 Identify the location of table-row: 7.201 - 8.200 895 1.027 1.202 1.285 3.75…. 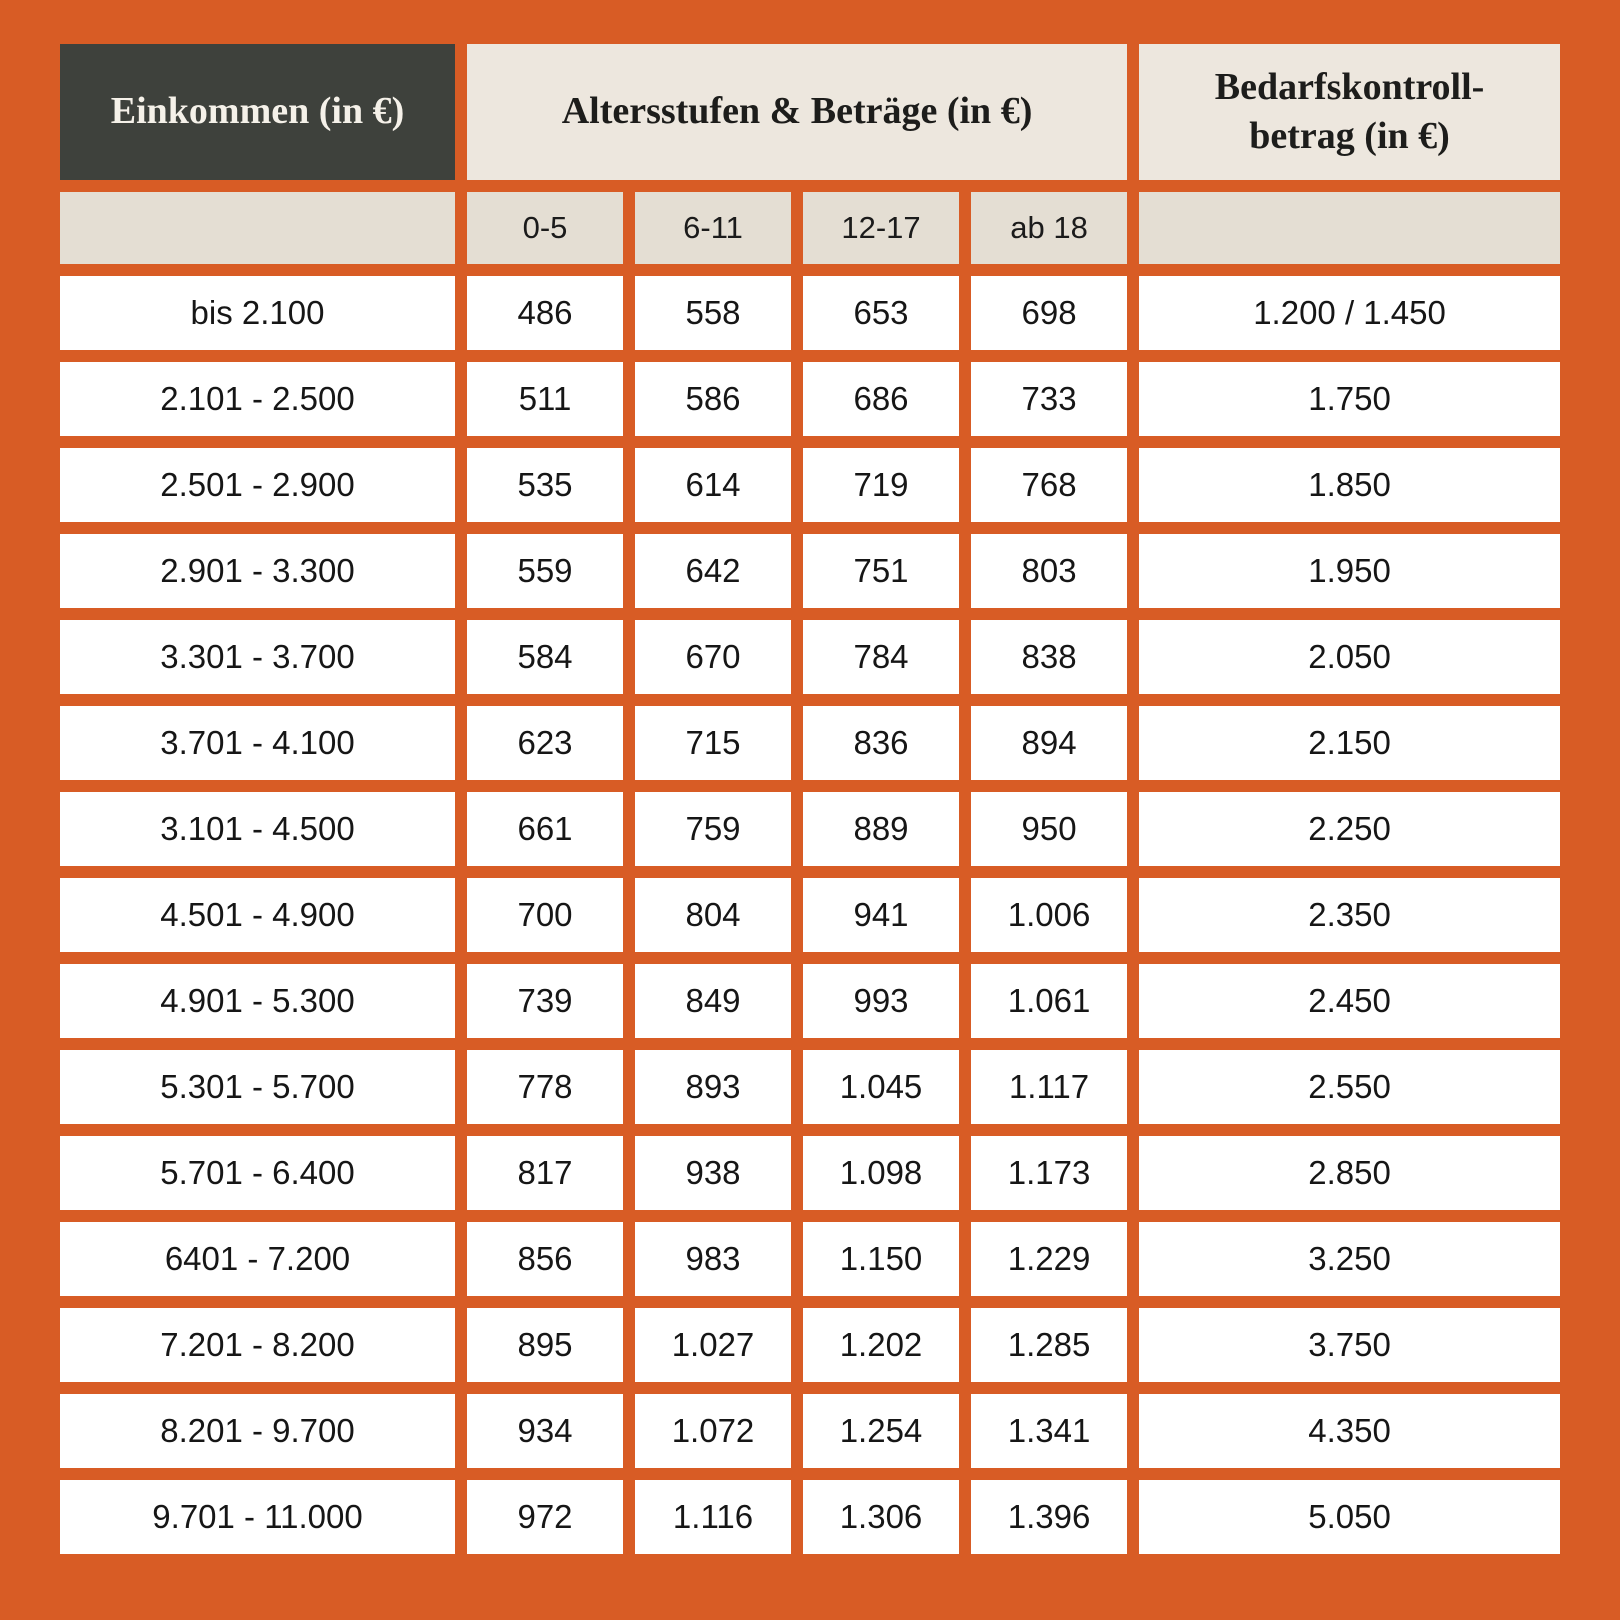
(810, 1345).